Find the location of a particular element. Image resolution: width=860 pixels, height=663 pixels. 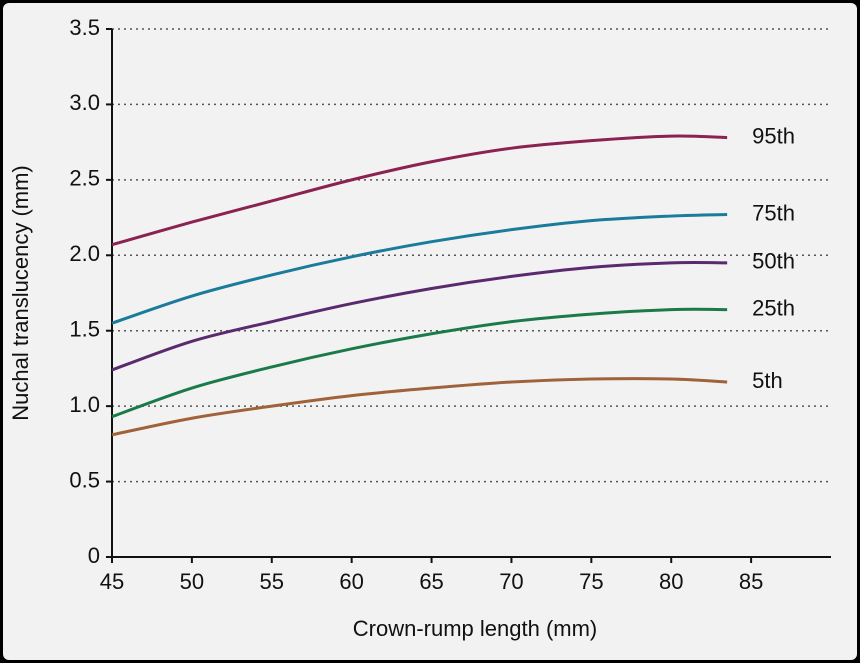

series-label: 25th is located at coordinates (773, 307).